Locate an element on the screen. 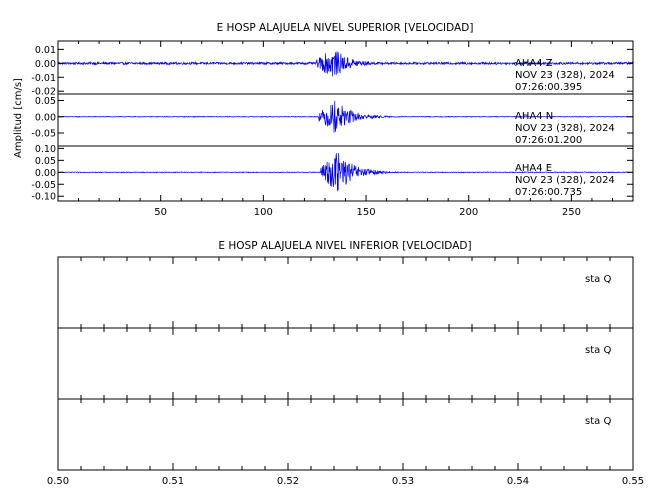 Image resolution: width=650 pixels, height=500 pixels. xtick-label: 0.50 is located at coordinates (58, 481).